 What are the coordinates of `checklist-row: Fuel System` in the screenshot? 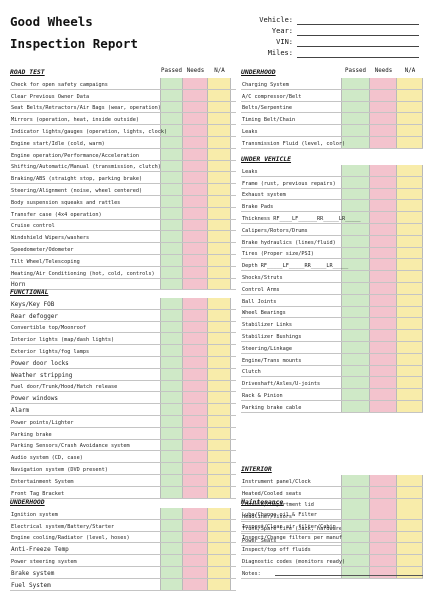 It's located at (123, 585).